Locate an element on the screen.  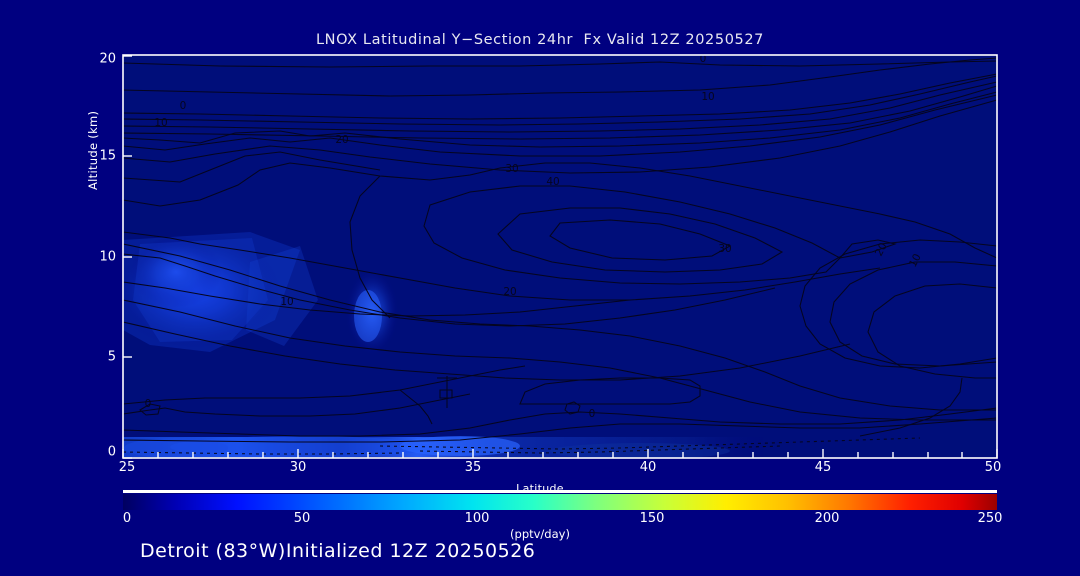
colorbar-tick-label: 150 is located at coordinates (652, 518).